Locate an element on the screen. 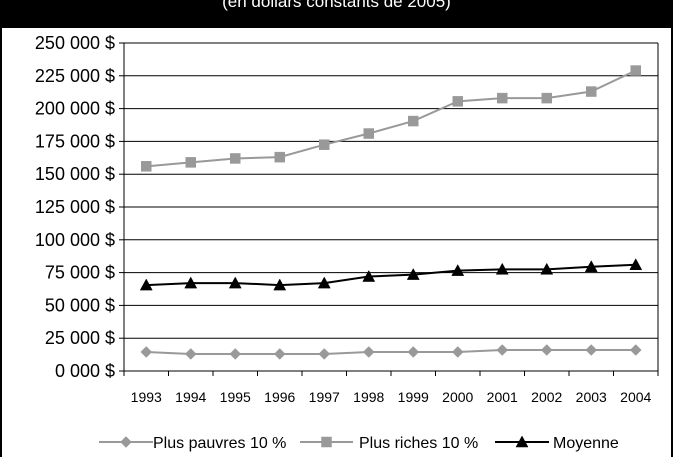 The width and height of the screenshot is (673, 457). x-tick-label: 2004 is located at coordinates (635, 397).